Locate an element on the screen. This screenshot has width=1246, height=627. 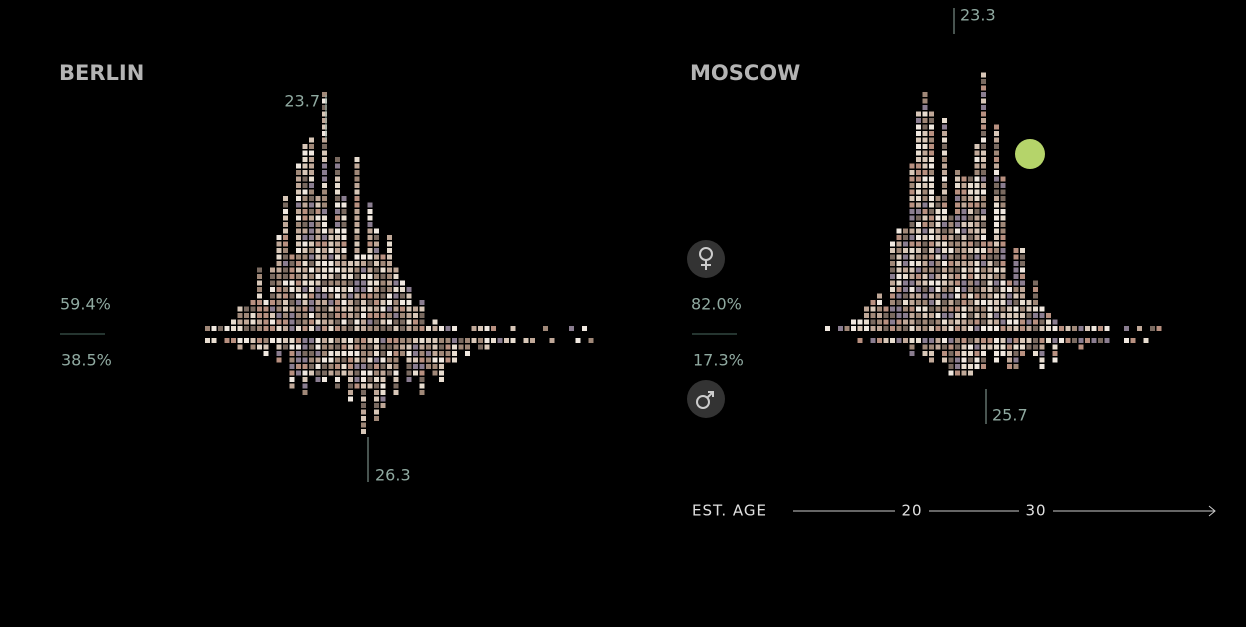
male-icon is located at coordinates (706, 399).